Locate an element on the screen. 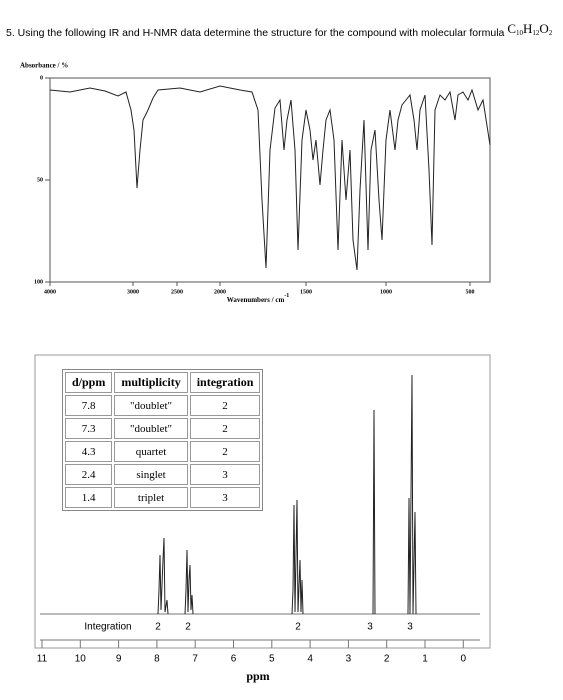  ir-y-tick-label: 50 is located at coordinates (40, 180).